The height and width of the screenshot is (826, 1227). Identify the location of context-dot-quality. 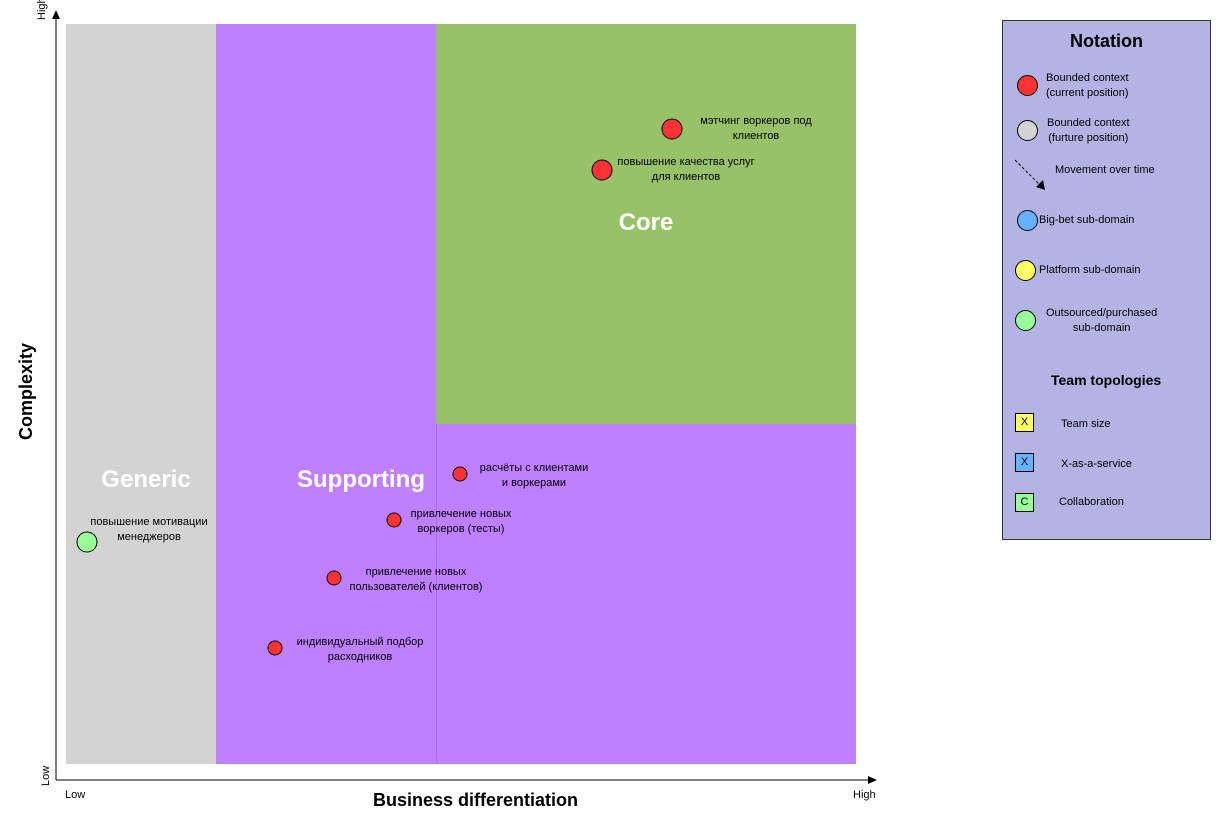
(602, 170).